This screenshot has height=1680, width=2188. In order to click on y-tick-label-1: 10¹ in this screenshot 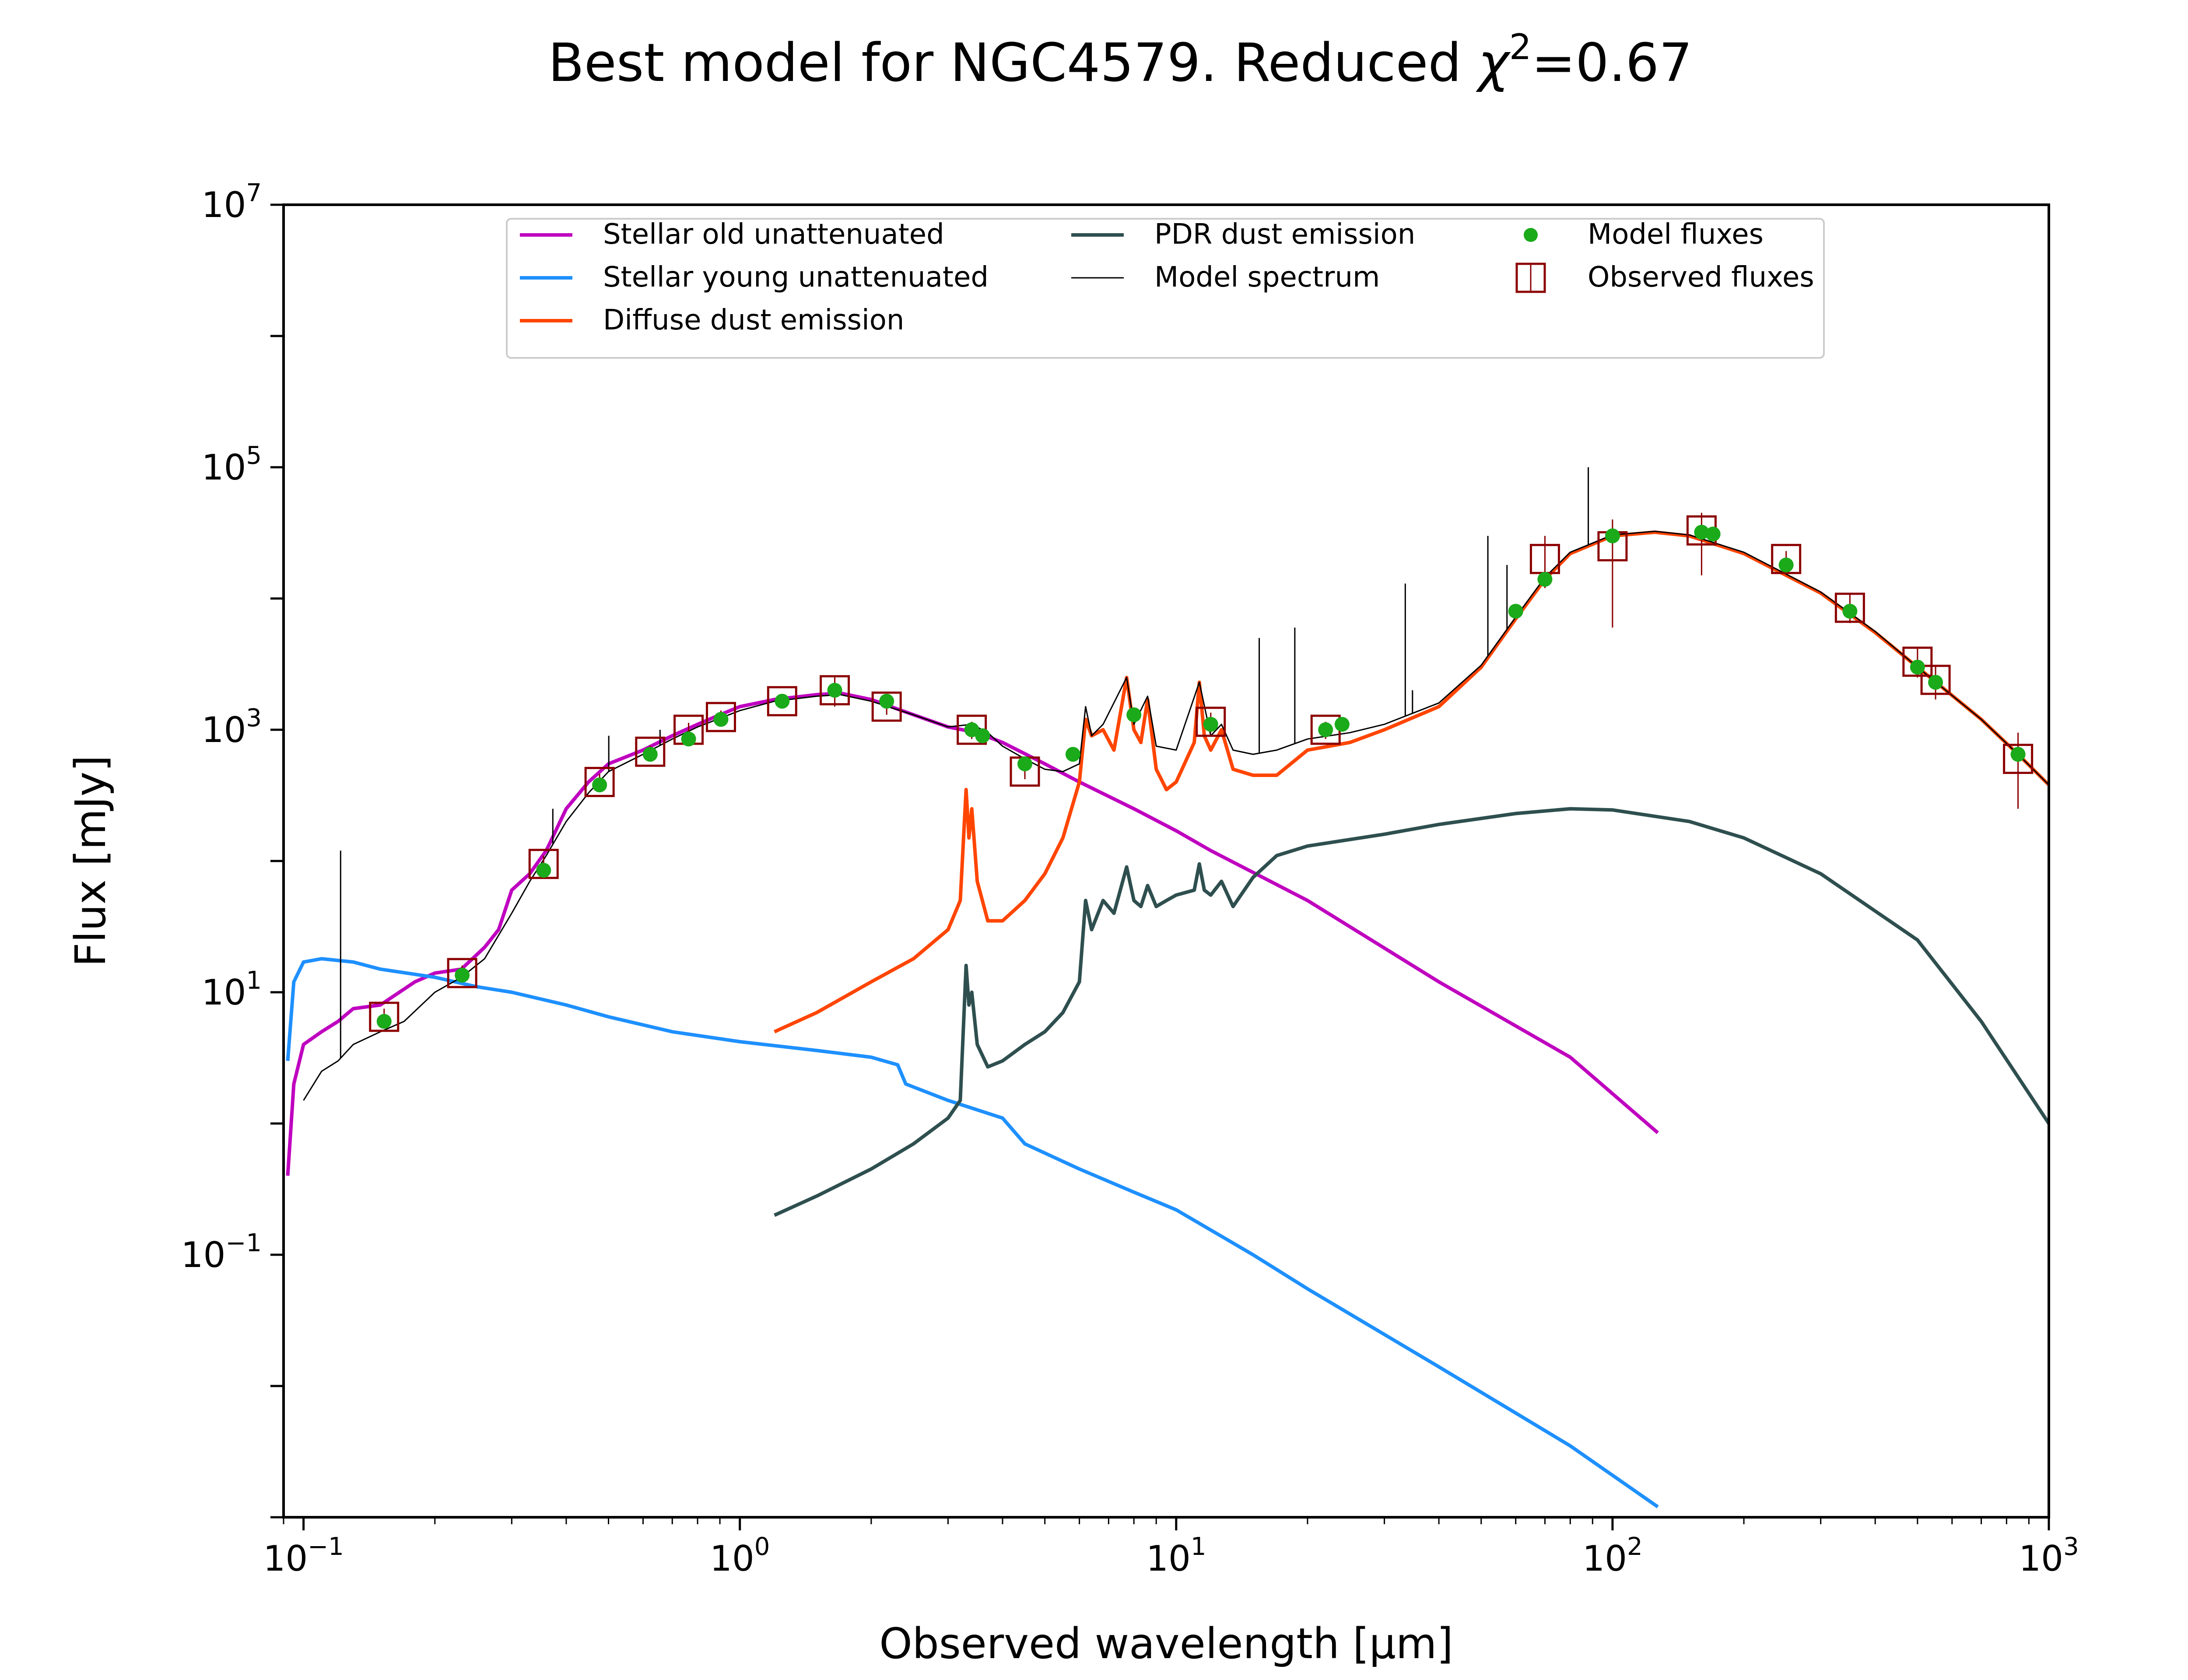, I will do `click(232, 989)`.